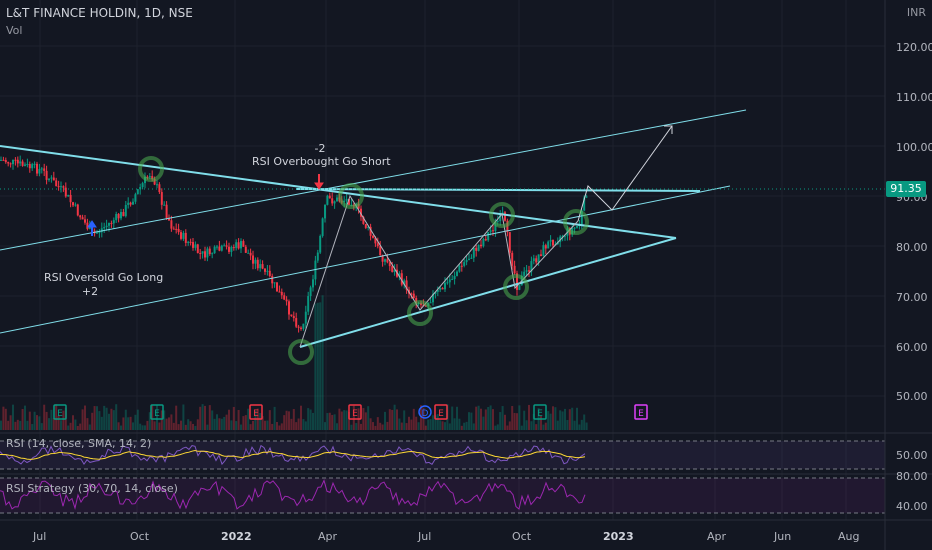  What do you see at coordinates (914, 97) in the screenshot?
I see `price-tick: 110.00` at bounding box center [914, 97].